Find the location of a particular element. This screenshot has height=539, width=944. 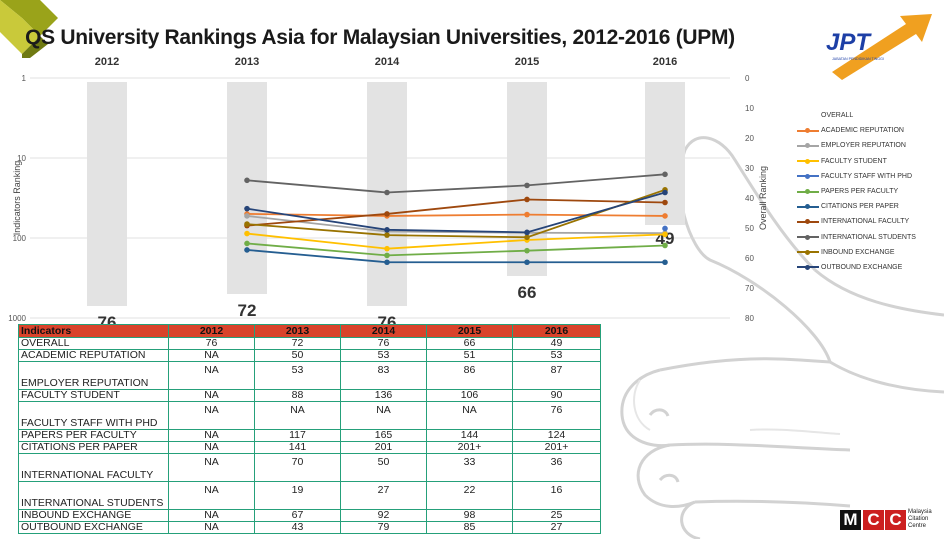

table-row: INBOUND EXCHANGE NA 67 92 98 25 is located at coordinates (309, 515).